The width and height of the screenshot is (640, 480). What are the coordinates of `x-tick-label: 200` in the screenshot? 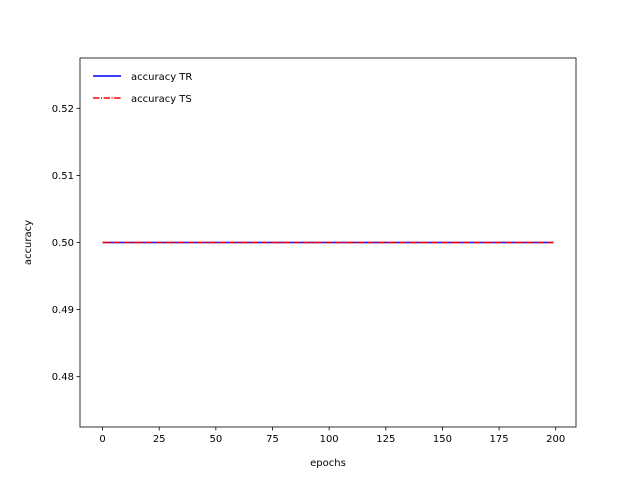 It's located at (555, 439).